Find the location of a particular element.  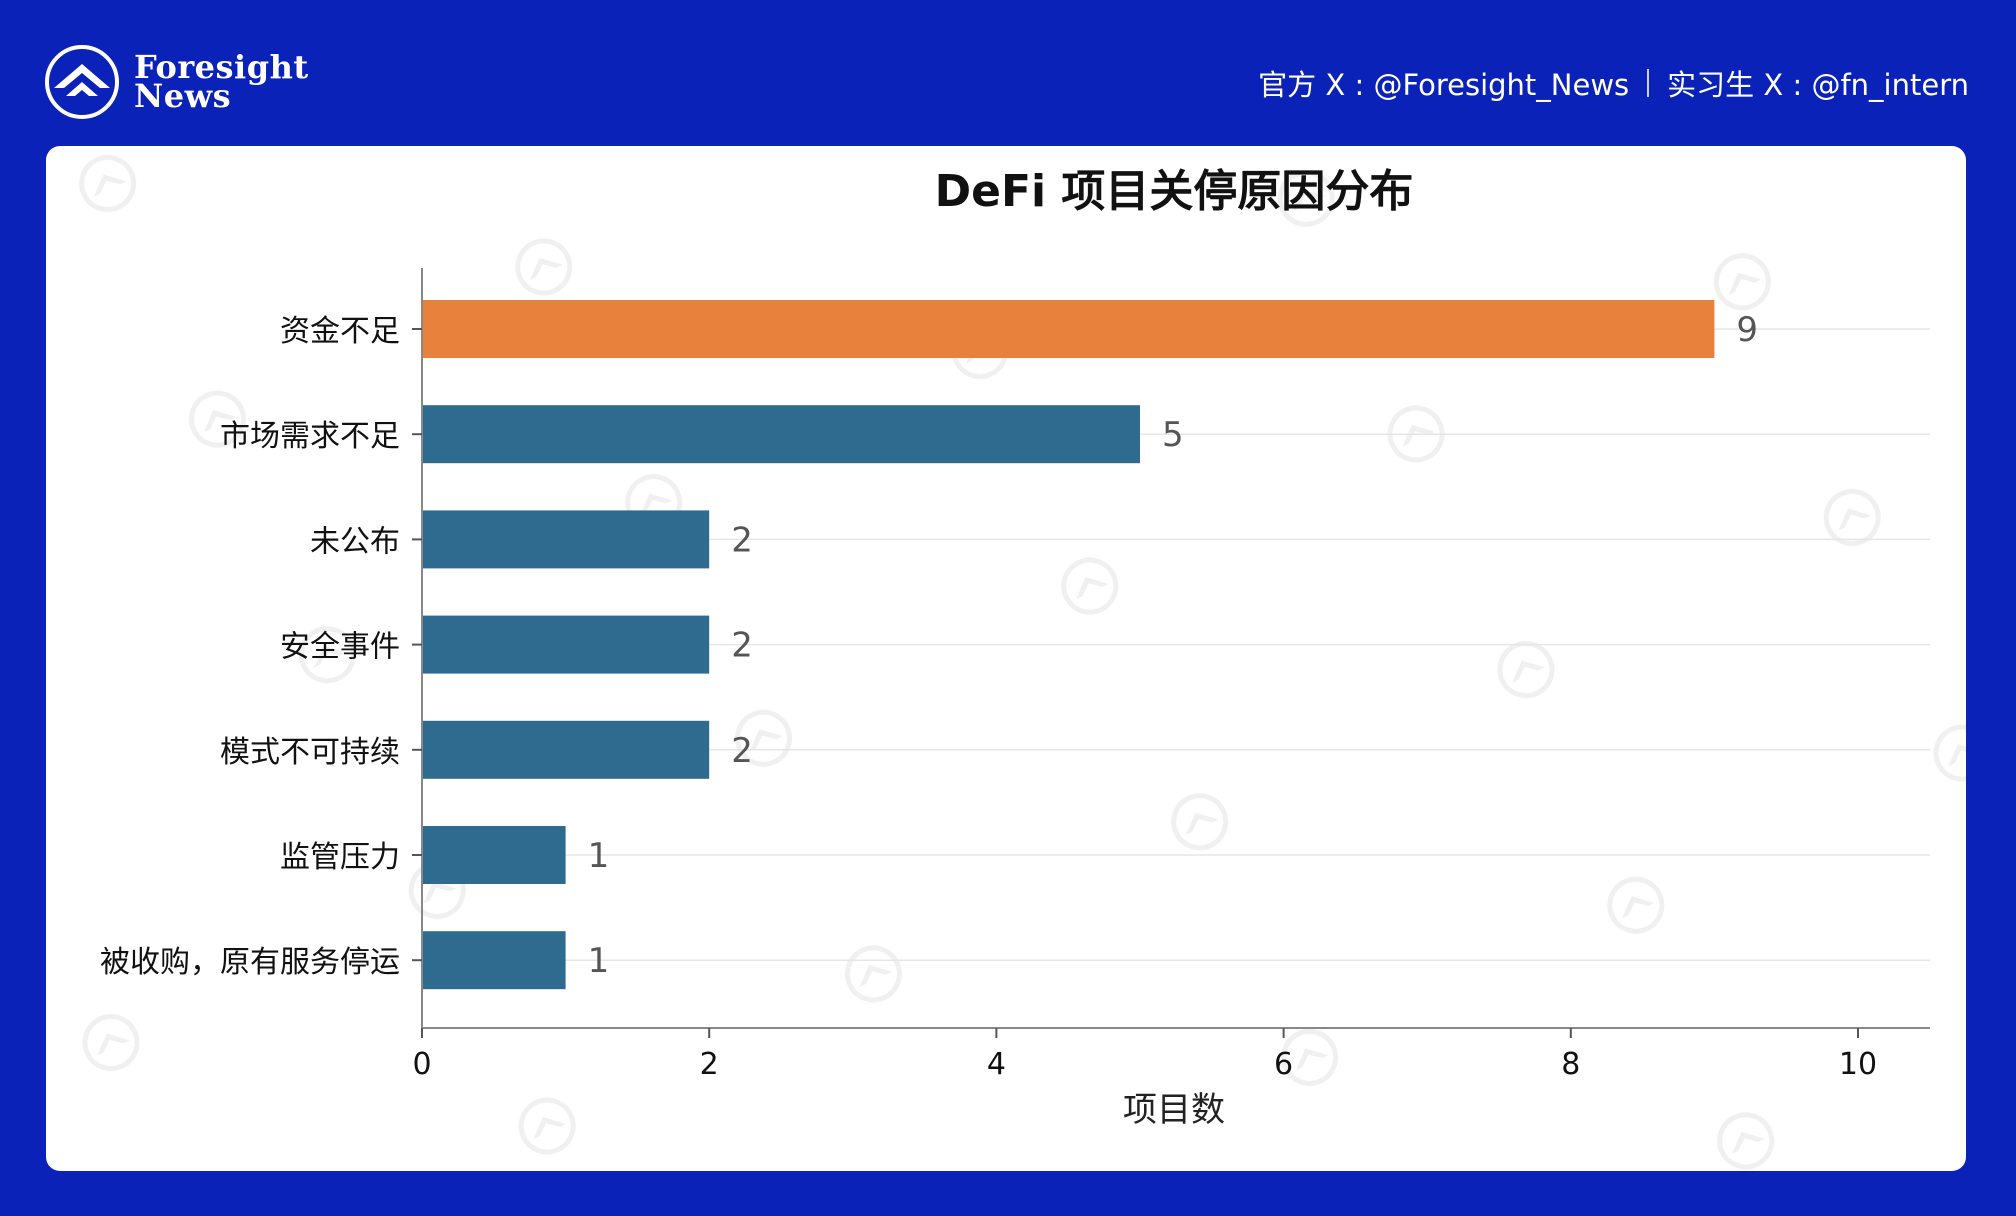

category-label: 资金不足 is located at coordinates (340, 331).